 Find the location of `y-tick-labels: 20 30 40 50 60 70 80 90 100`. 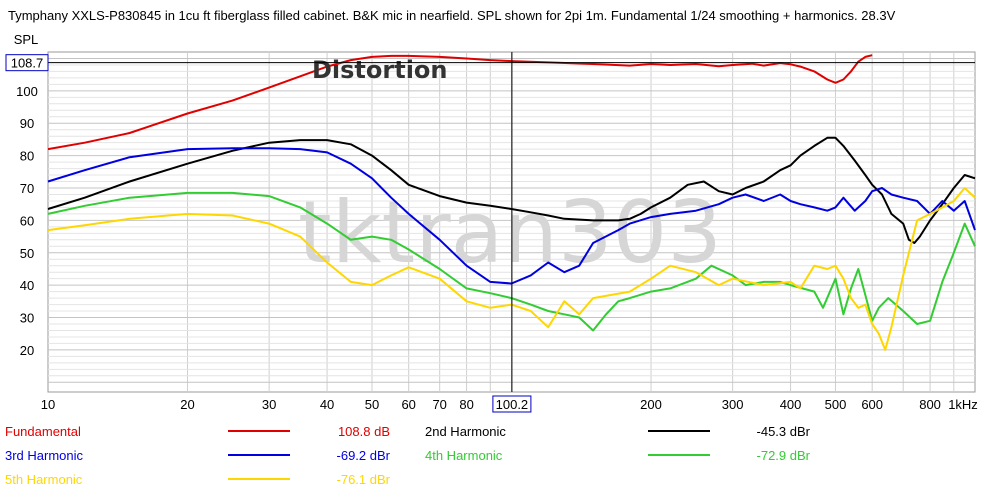

y-tick-labels: 20 30 40 50 60 70 80 90 100 is located at coordinates (27, 221).